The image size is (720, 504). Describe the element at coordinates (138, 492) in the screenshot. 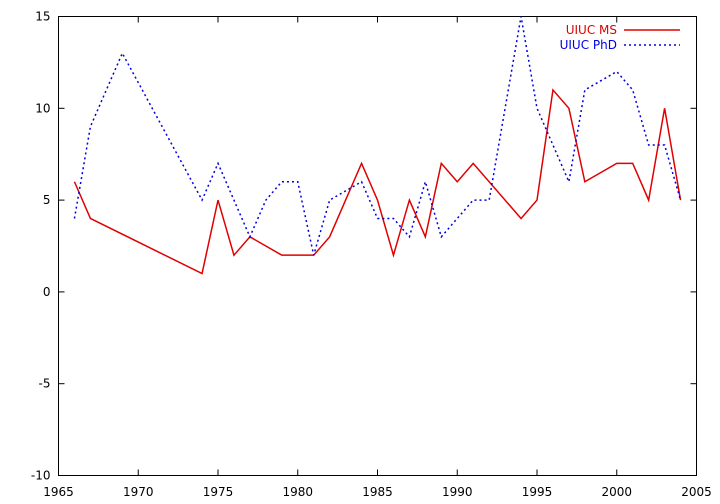

I see `x-tick-label: 1970` at that location.